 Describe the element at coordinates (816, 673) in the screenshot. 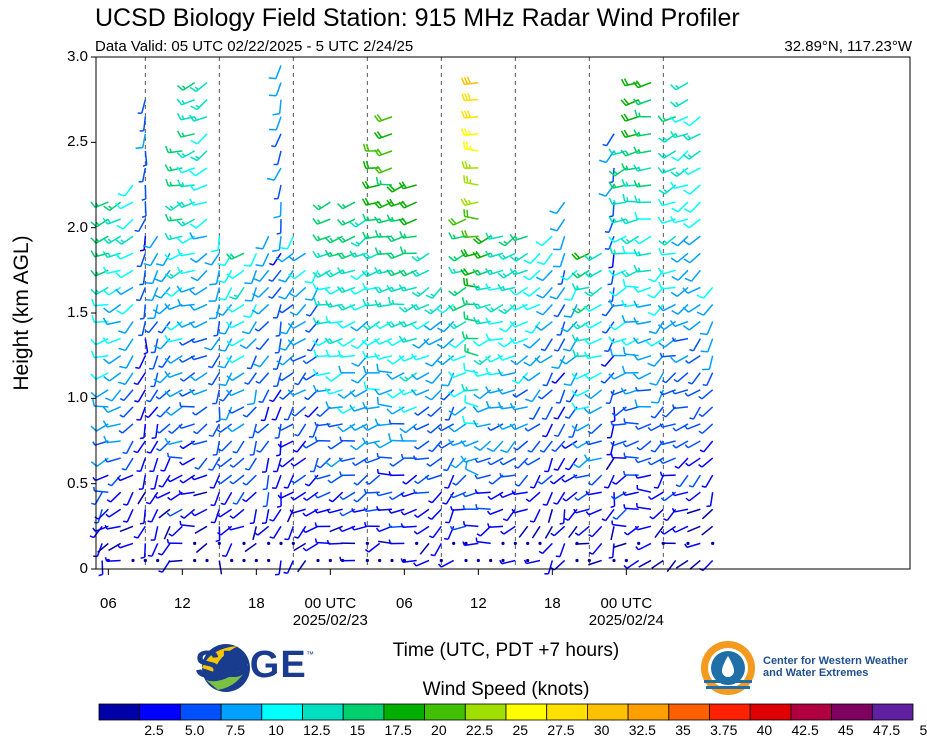

I see `cw3e-name-line2: and Water Extremes` at that location.